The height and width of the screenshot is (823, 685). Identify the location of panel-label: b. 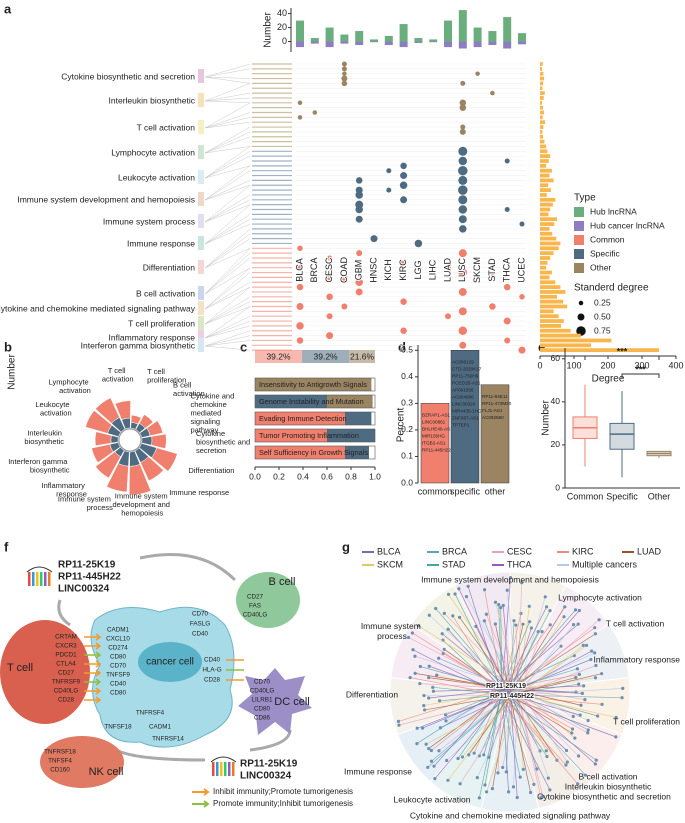
(8, 346).